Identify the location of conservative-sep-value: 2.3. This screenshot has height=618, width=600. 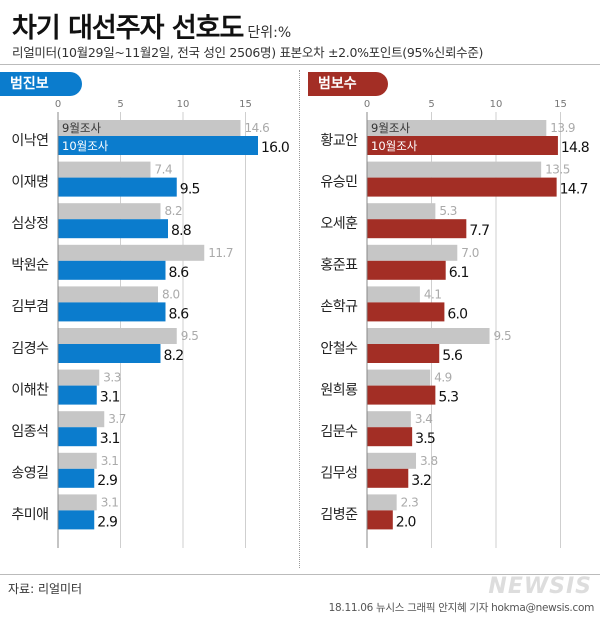
(410, 502).